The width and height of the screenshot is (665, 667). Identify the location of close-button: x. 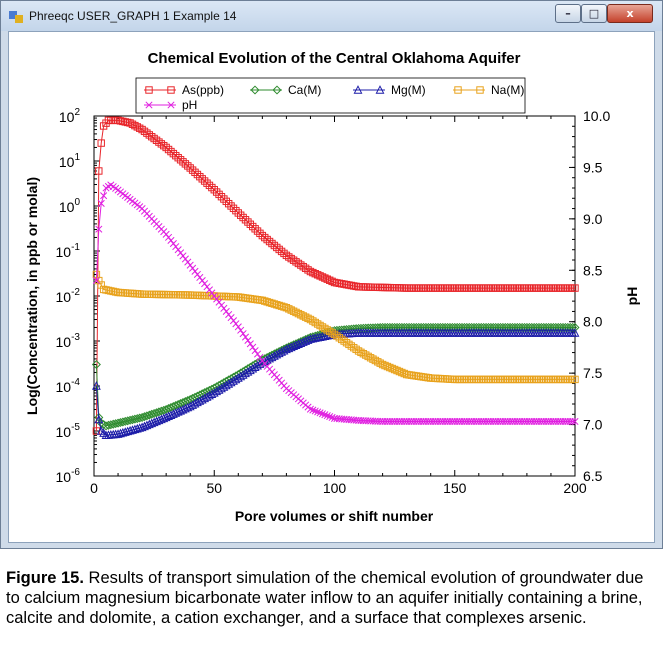
(630, 13).